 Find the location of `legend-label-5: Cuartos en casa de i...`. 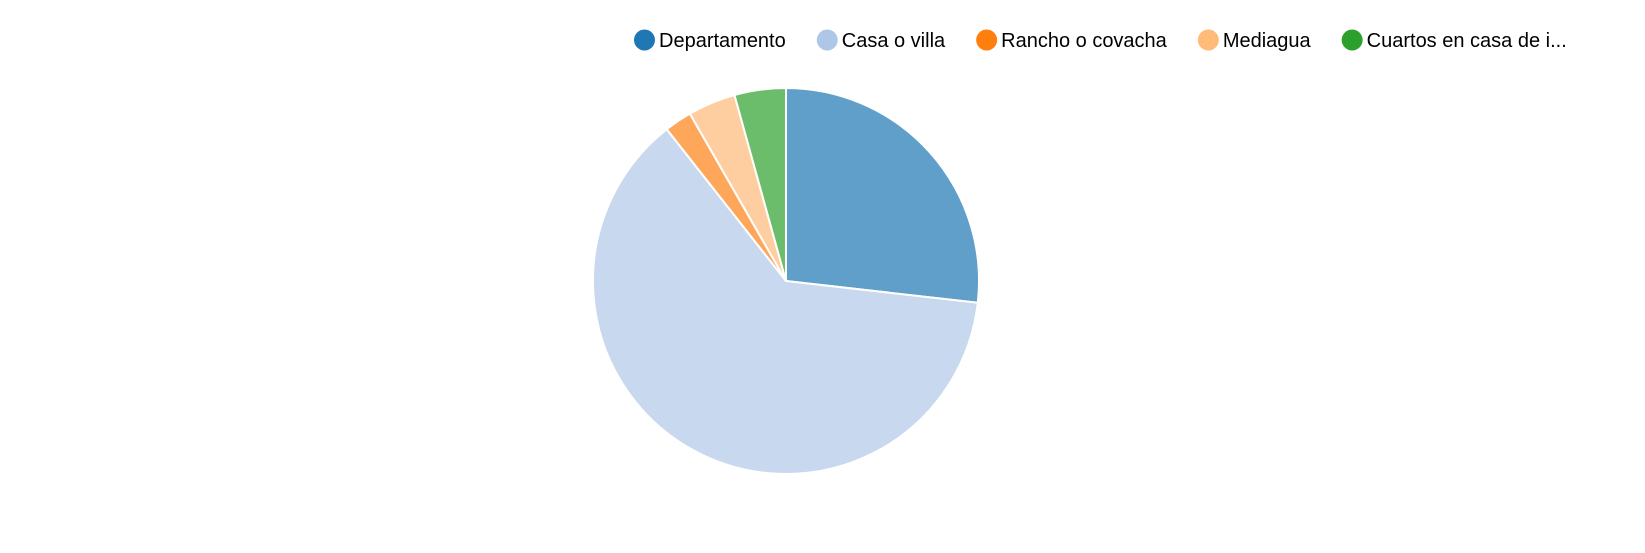

legend-label-5: Cuartos en casa de i... is located at coordinates (1467, 41).